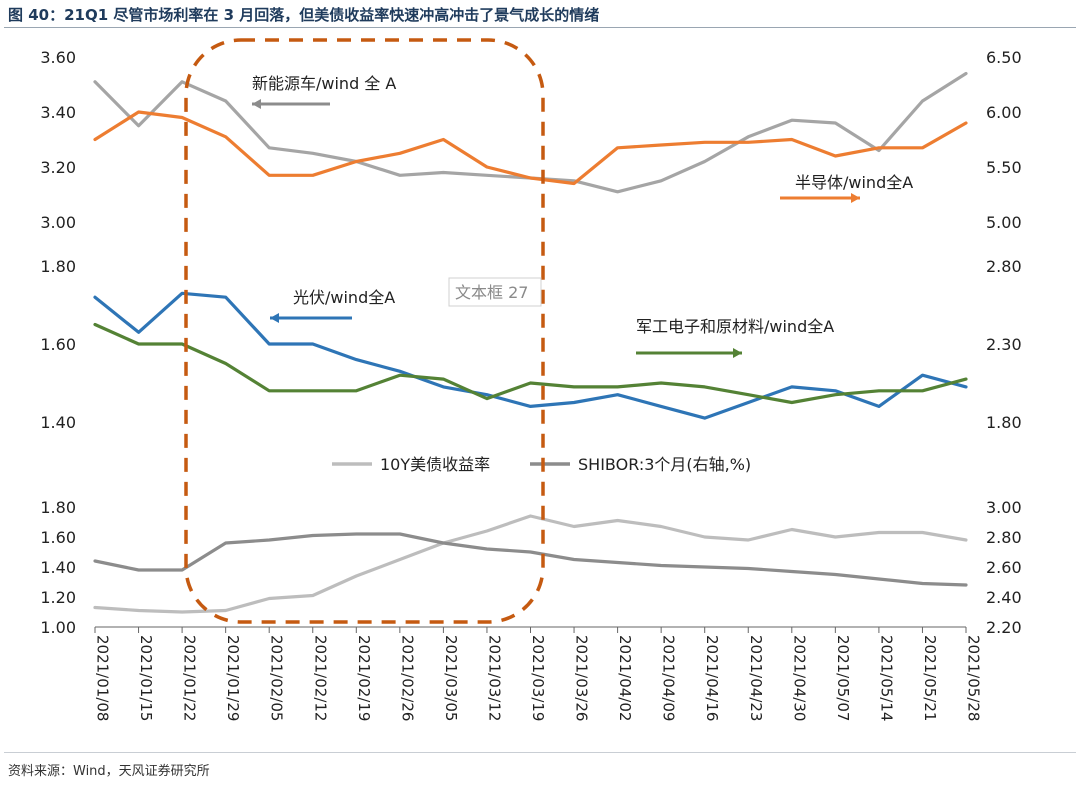 This screenshot has width=1080, height=786. Describe the element at coordinates (1004, 507) in the screenshot. I see `right-tick-label: 3.00` at that location.